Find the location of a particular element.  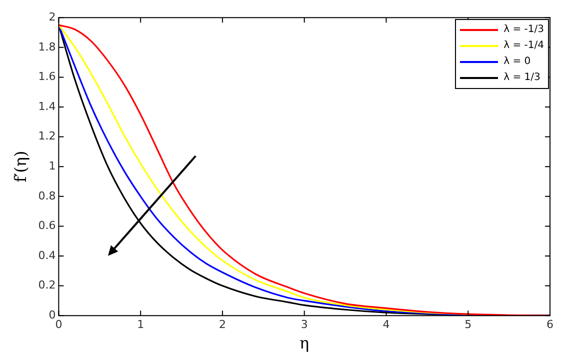

y-tick-label: 1.4 is located at coordinates (47, 106).